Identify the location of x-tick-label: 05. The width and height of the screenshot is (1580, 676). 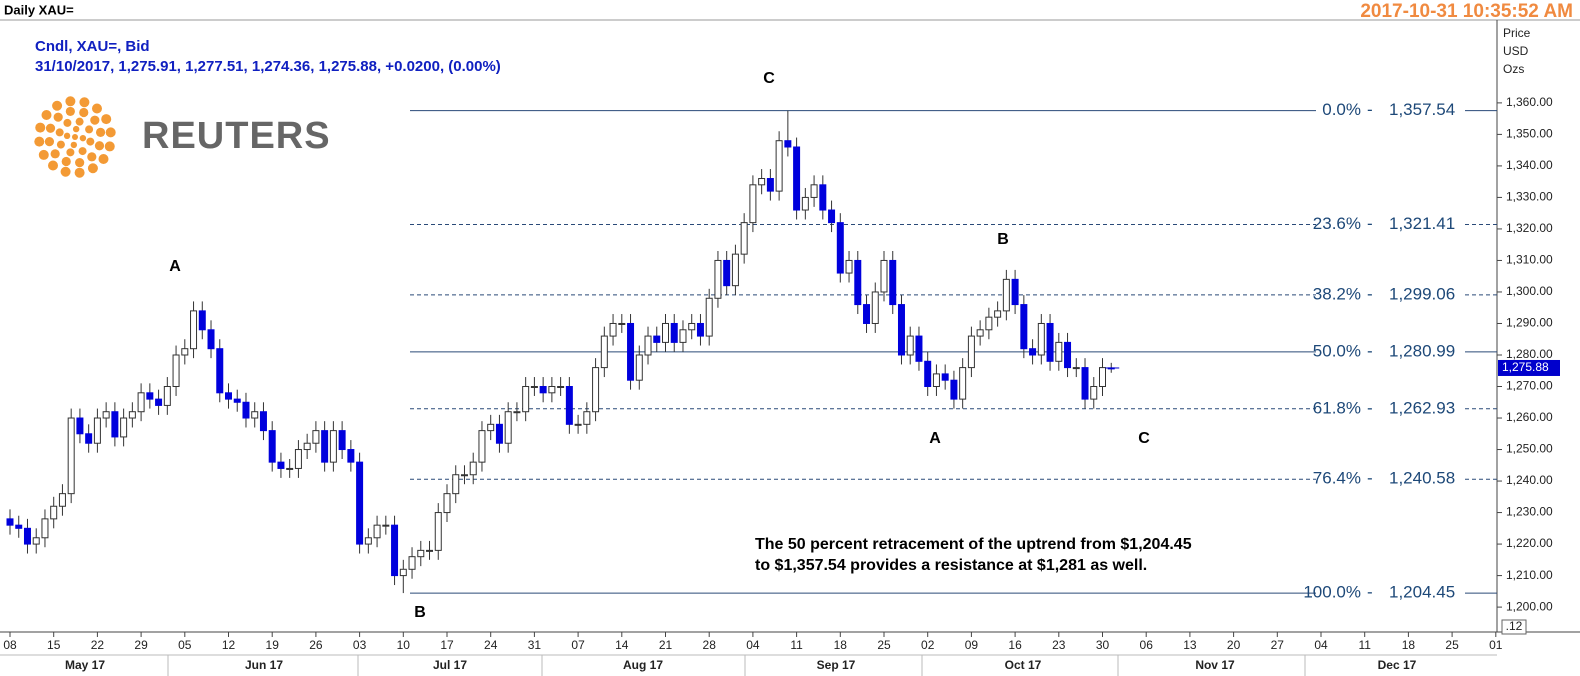
(185, 645).